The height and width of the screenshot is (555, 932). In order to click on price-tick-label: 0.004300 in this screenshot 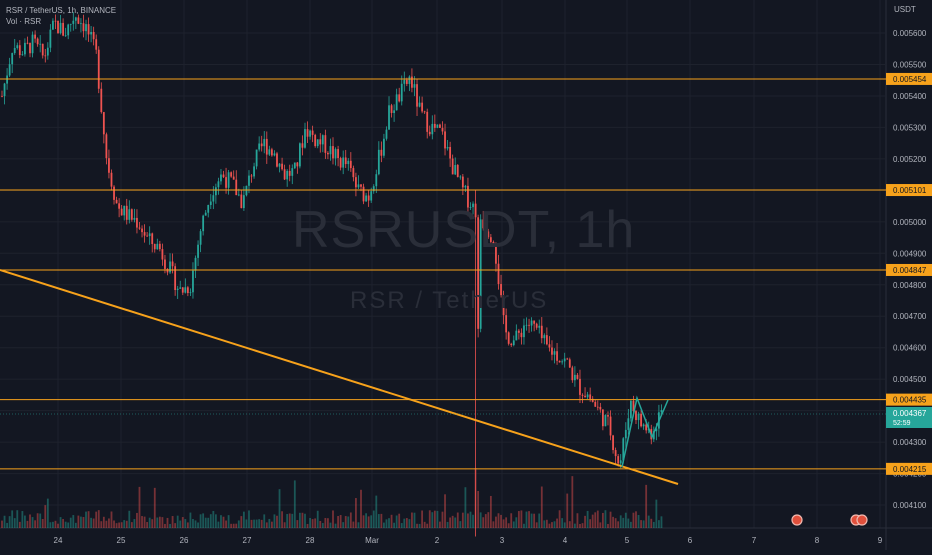, I will do `click(910, 442)`.